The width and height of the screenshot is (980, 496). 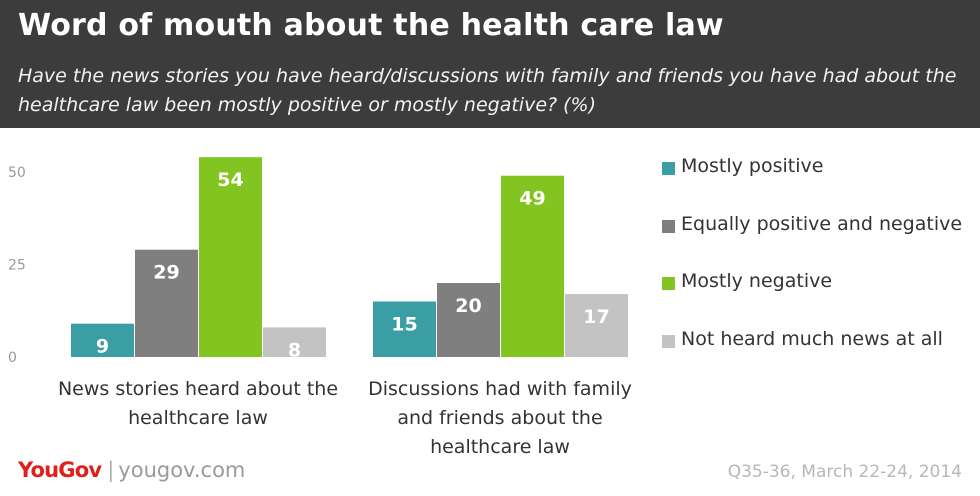 I want to click on bar-data-label: 8, so click(x=294, y=350).